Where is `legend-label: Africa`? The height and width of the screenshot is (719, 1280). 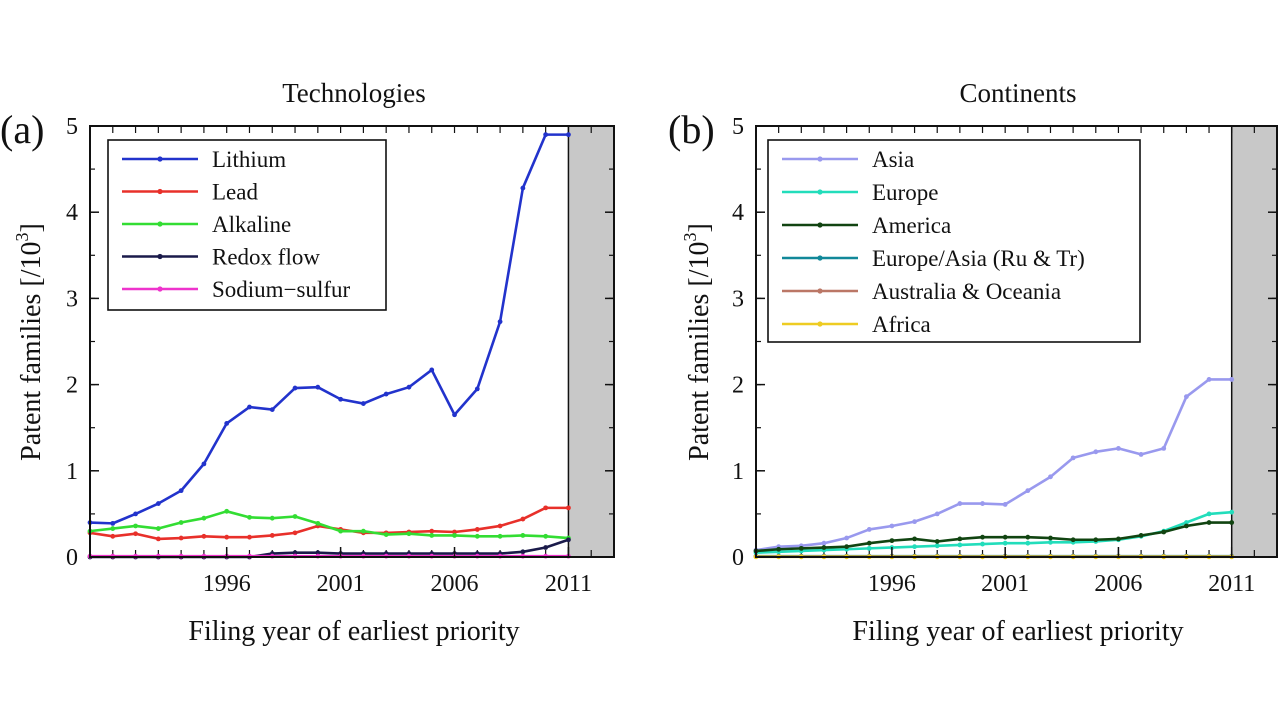 legend-label: Africa is located at coordinates (901, 324).